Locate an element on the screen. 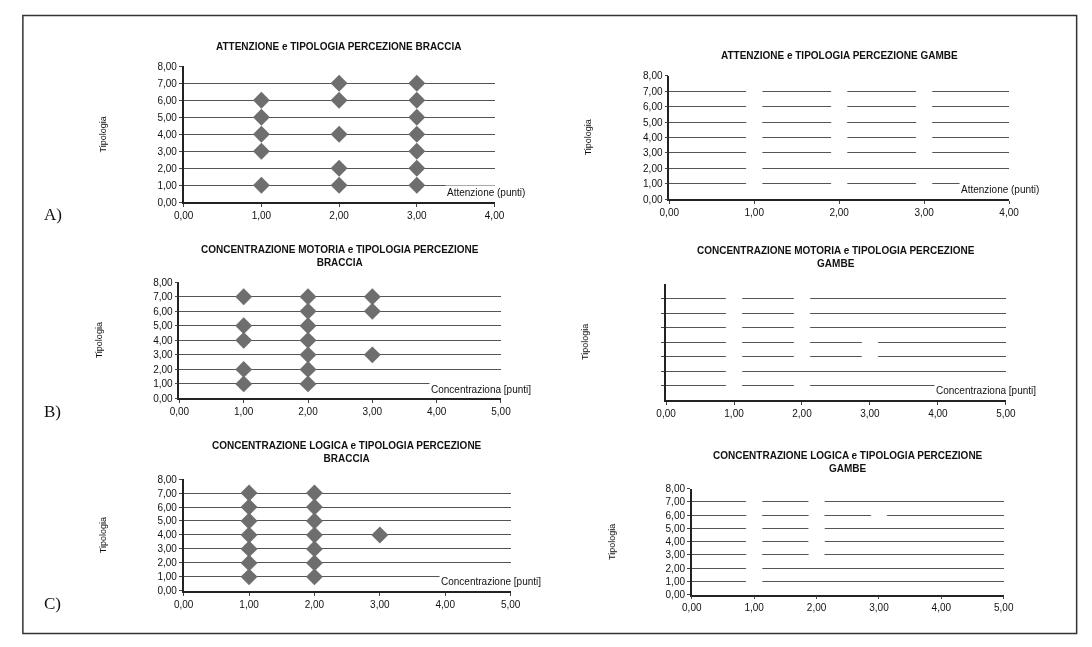 The height and width of the screenshot is (647, 1092). chart-title: CONCENTRAZIONE MOTORIA e TIPOLOGIA PERCEZIONE BRACCIA is located at coordinates (340, 256).